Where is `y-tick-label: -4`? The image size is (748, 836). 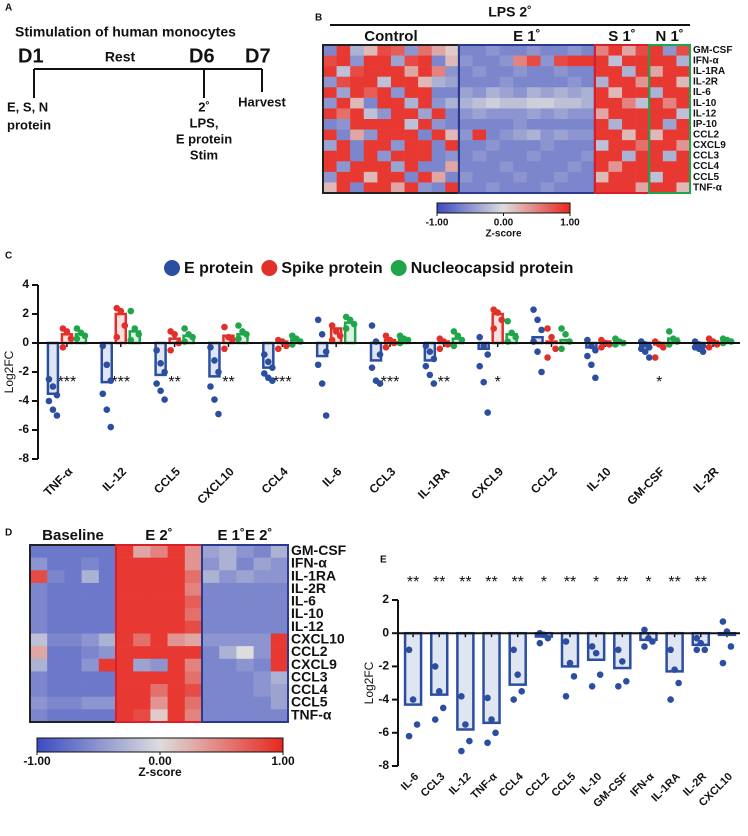
y-tick-label: -4 is located at coordinates (23, 400).